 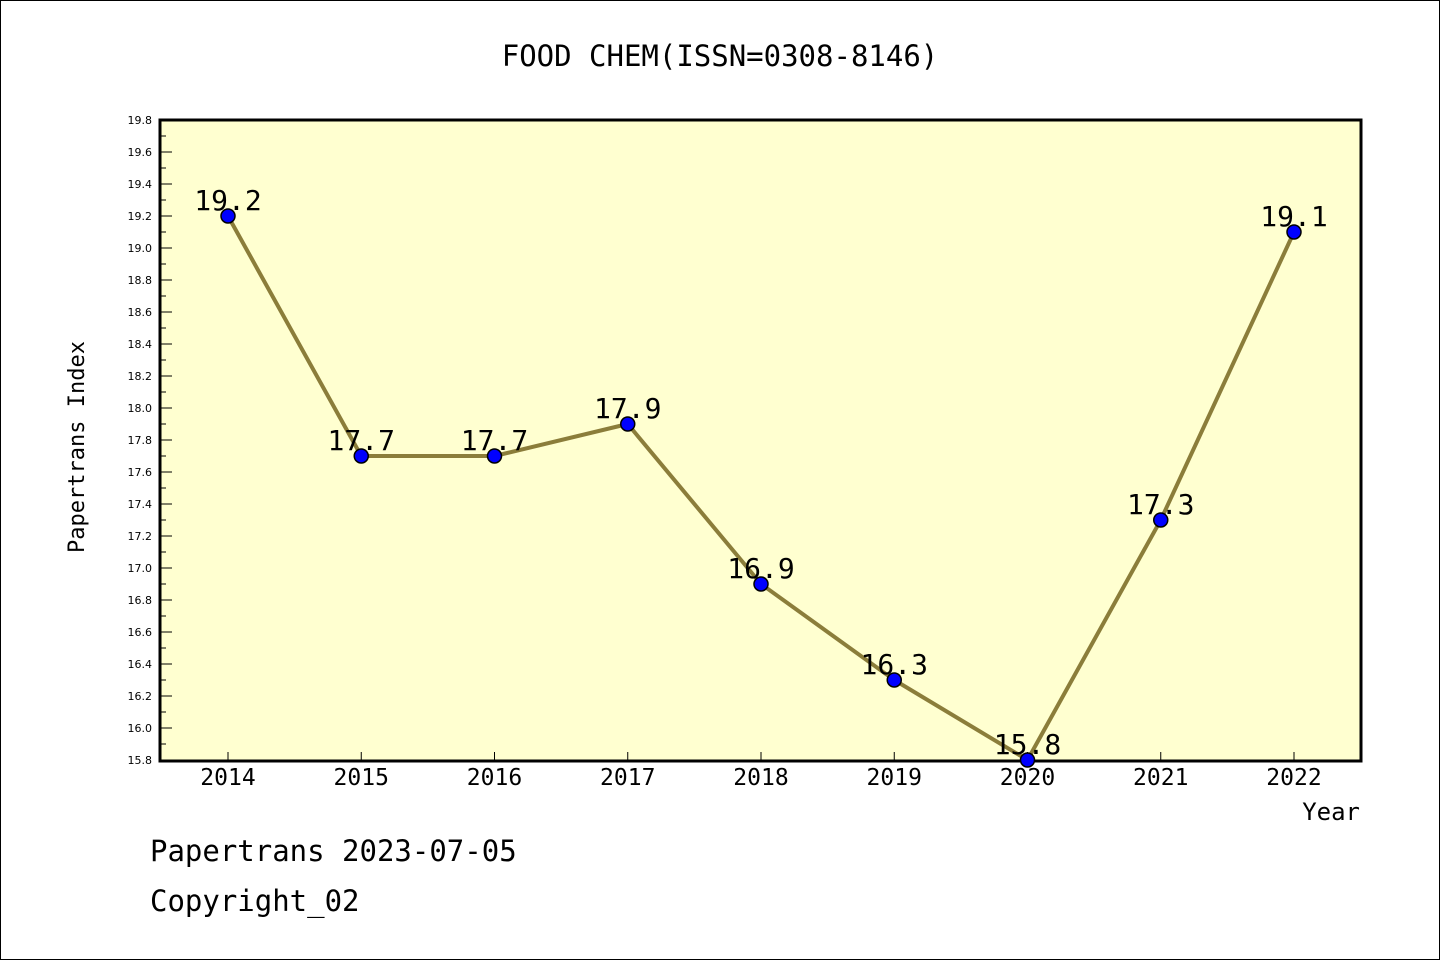 What do you see at coordinates (140, 312) in the screenshot?
I see `y-tick-label: 18.6` at bounding box center [140, 312].